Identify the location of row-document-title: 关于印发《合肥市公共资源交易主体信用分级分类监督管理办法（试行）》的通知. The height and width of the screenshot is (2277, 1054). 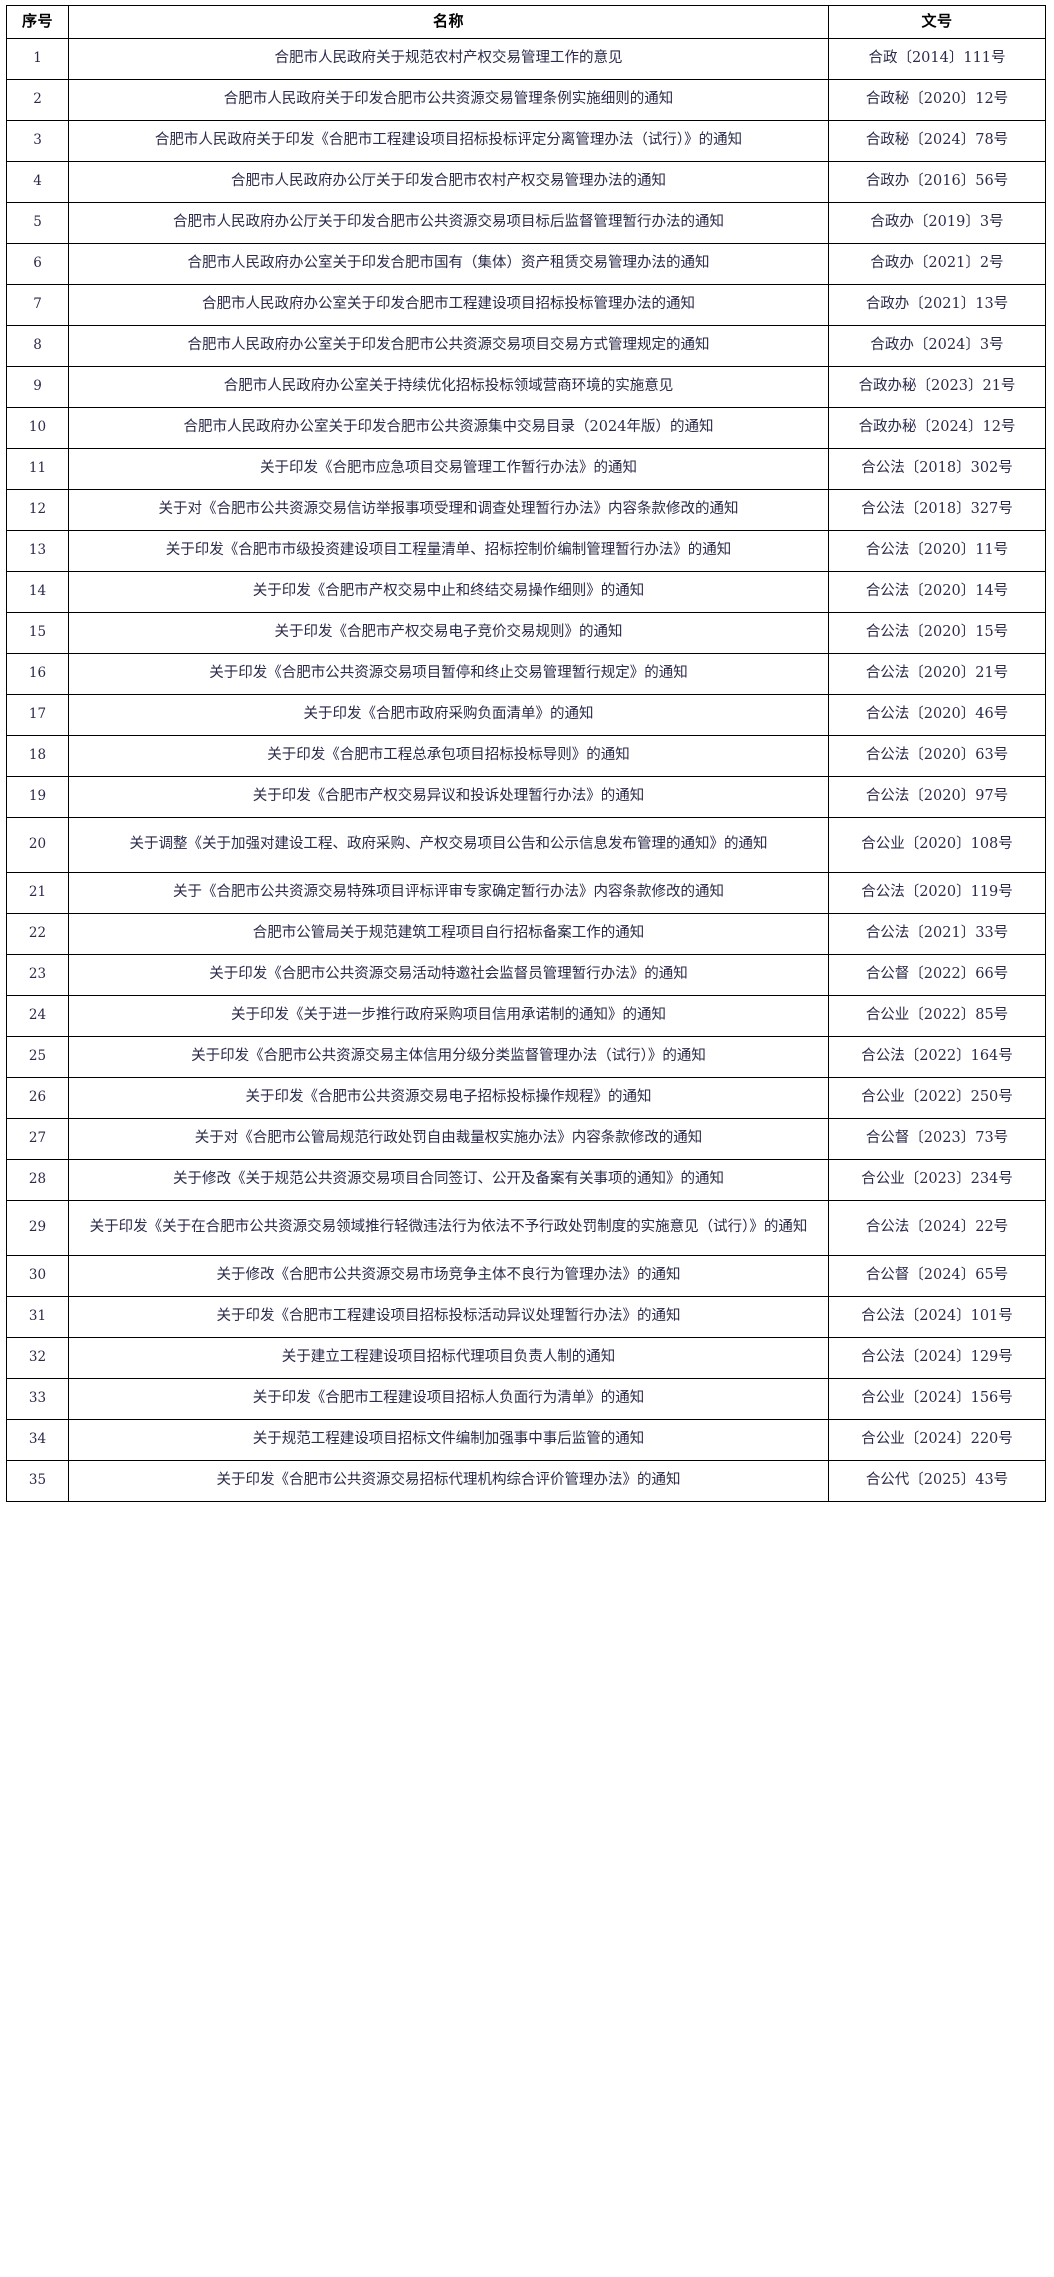
(448, 1057).